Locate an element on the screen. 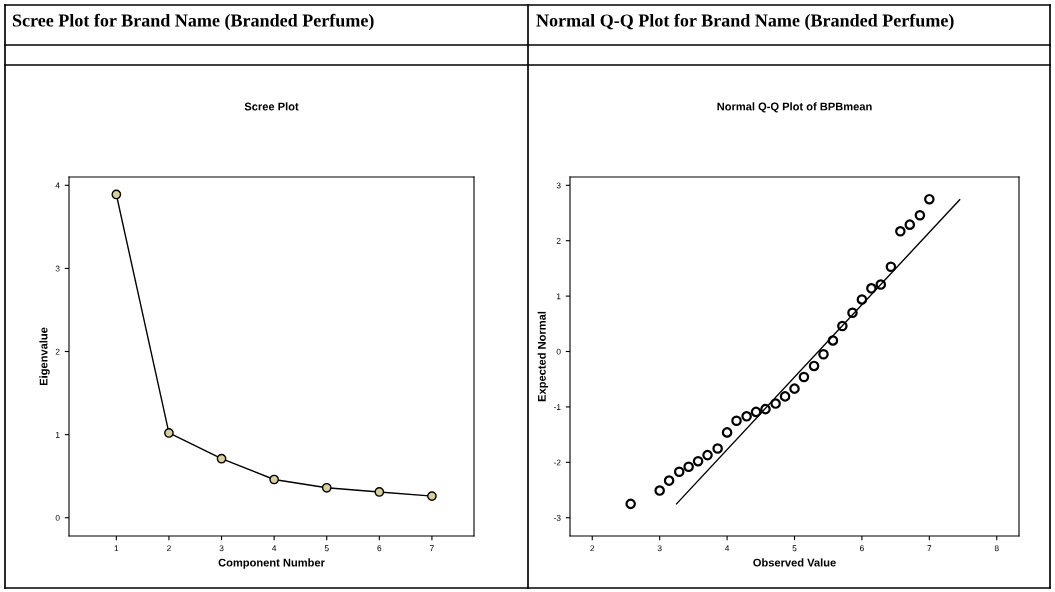  y-tick-label: 4 is located at coordinates (57, 185).